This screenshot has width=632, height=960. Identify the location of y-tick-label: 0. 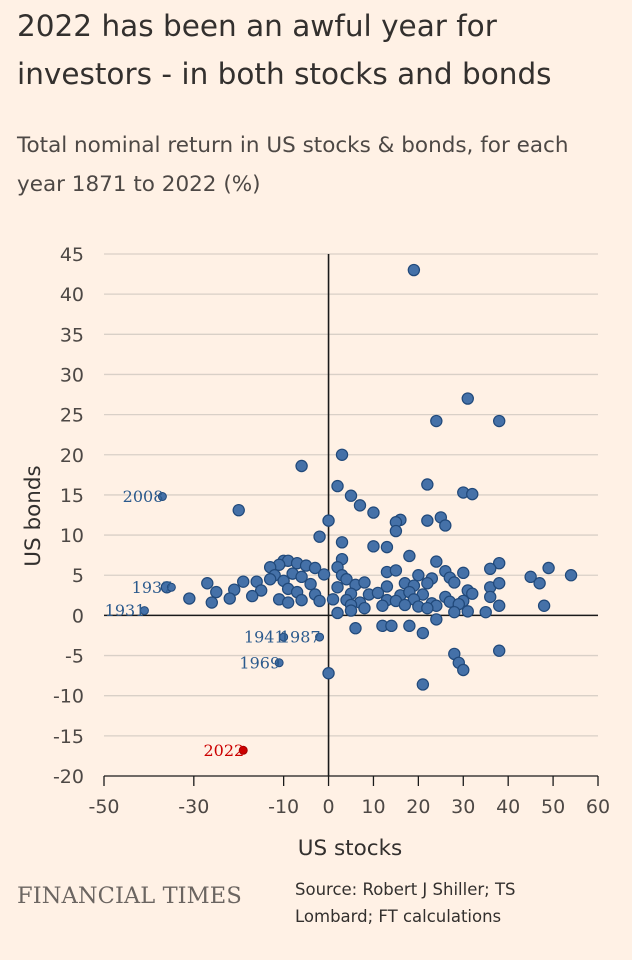
(78, 616).